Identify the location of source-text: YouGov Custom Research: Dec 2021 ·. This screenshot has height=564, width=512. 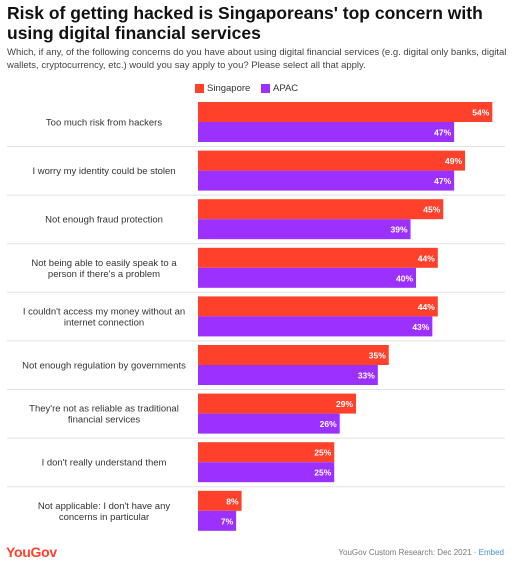
(408, 552).